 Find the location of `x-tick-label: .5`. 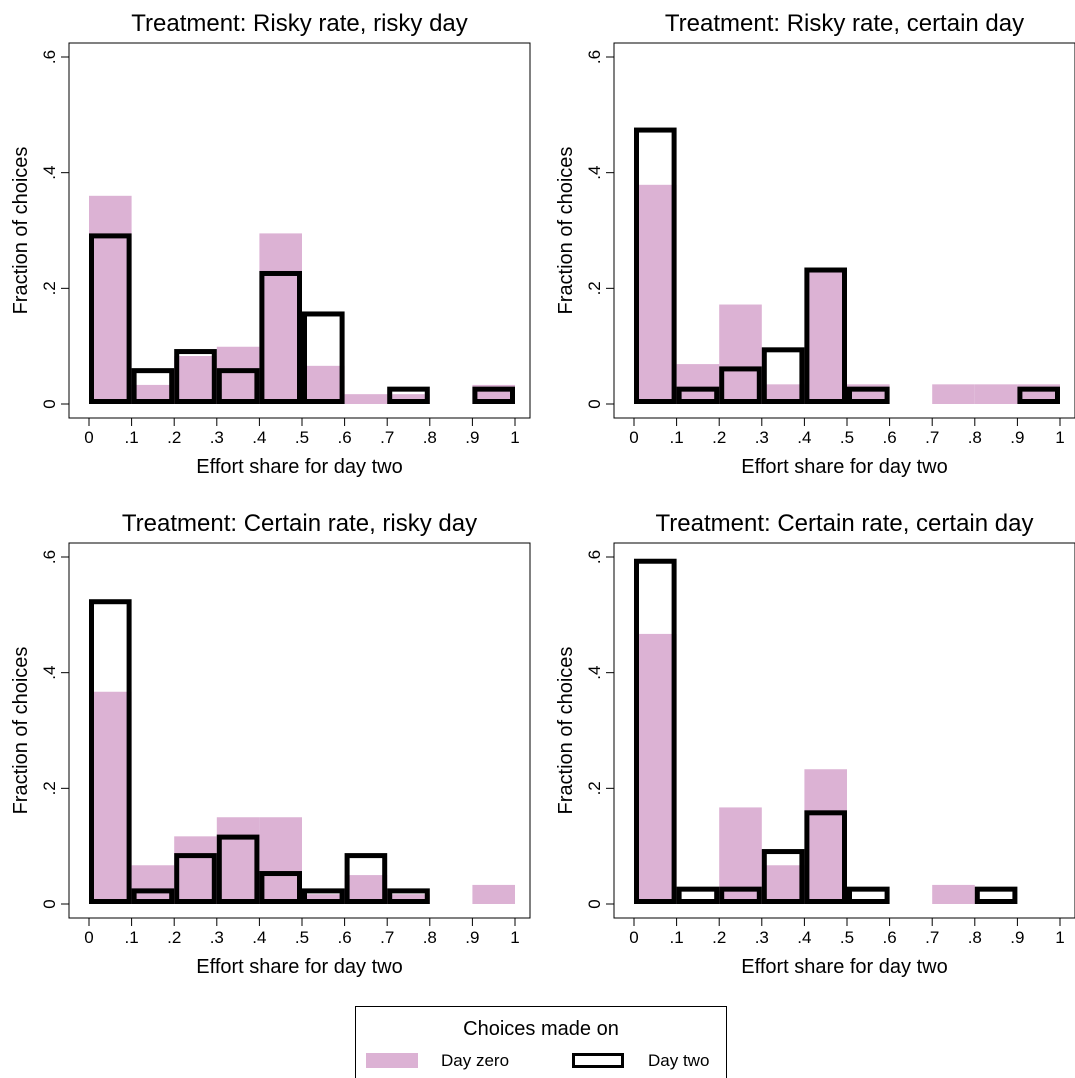

x-tick-label: .5 is located at coordinates (302, 437).